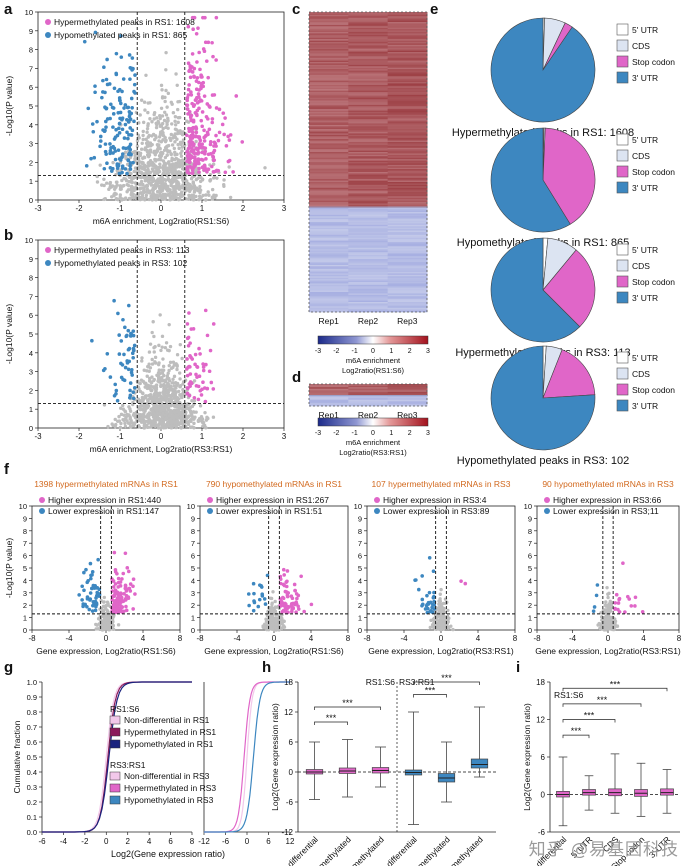 Image resolution: width=685 pixels, height=866 pixels. What do you see at coordinates (373, 452) in the screenshot?
I see `colorbar-subtitle: Log2ratio(RS3:RS1)` at bounding box center [373, 452].